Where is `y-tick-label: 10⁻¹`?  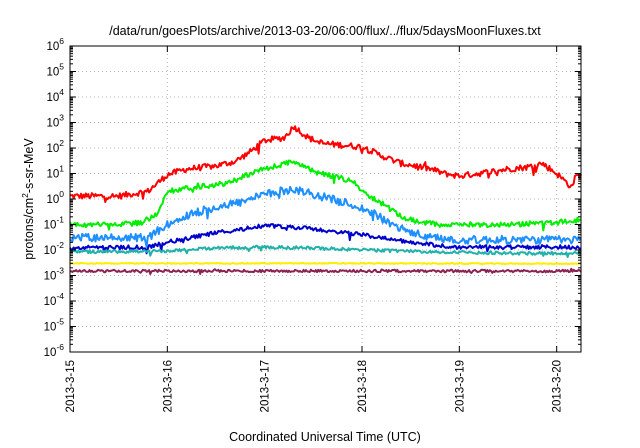 y-tick-label: 10⁻¹ is located at coordinates (54, 223).